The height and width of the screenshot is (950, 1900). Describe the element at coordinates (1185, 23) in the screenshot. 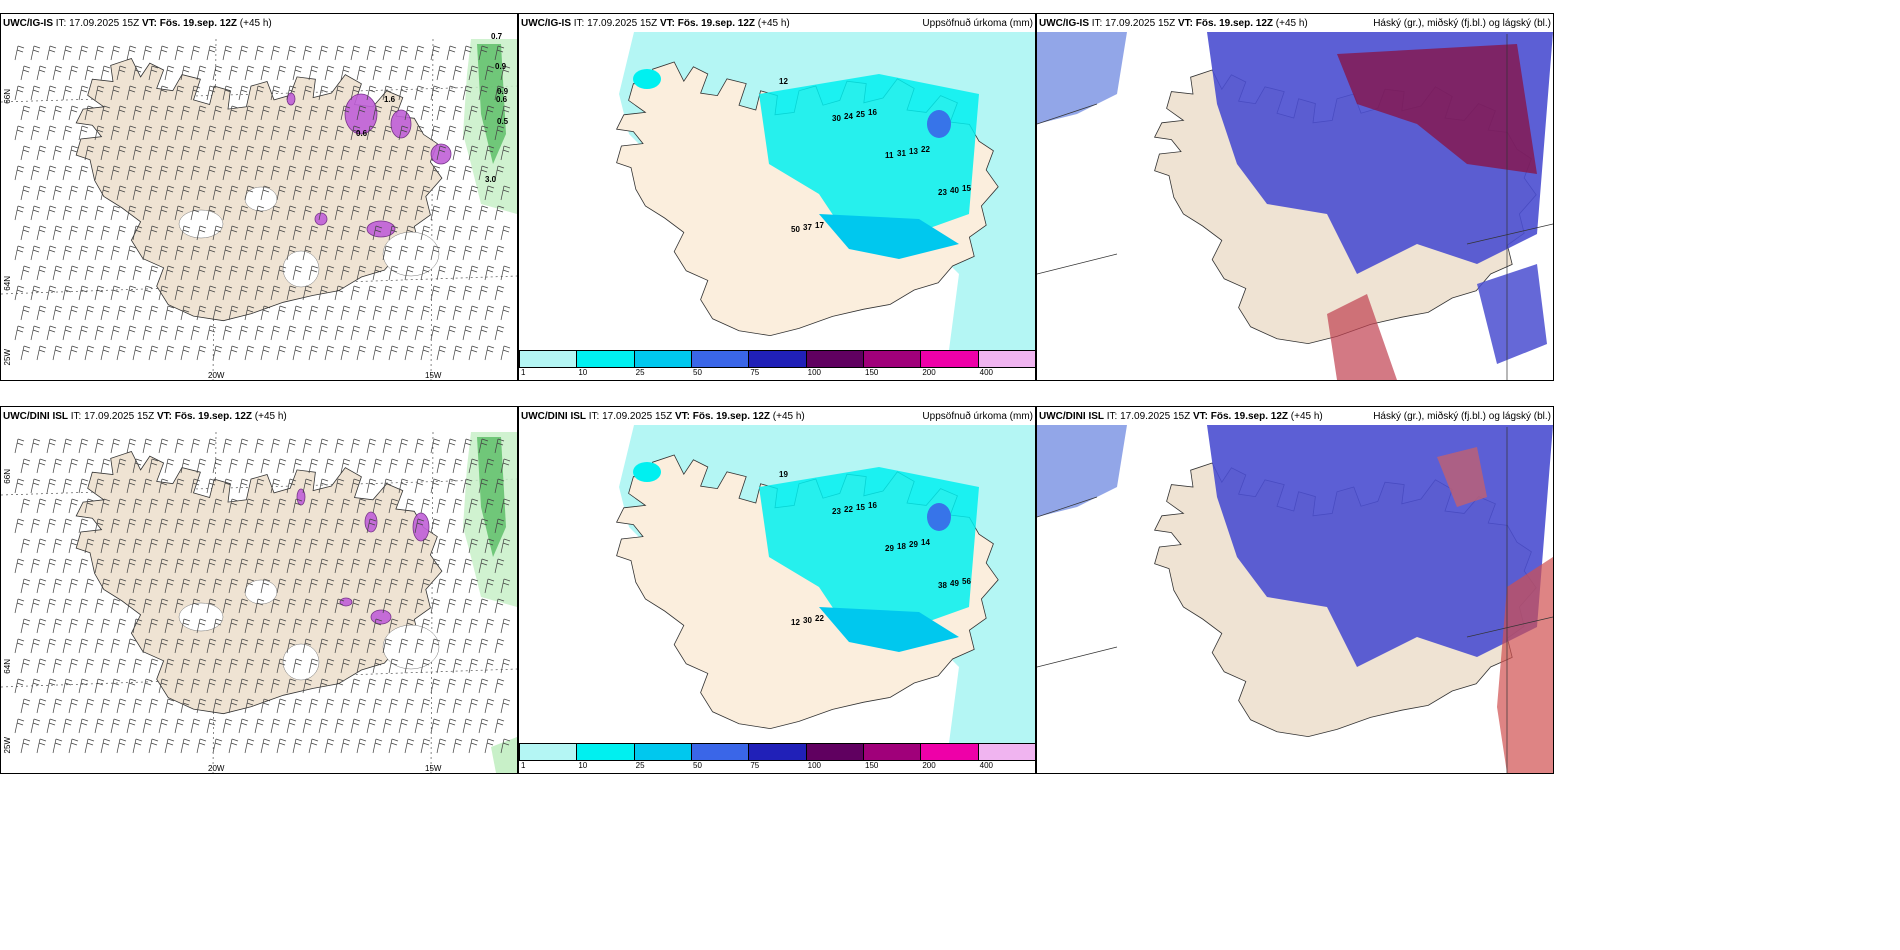

I see `vt-label: VT:` at that location.